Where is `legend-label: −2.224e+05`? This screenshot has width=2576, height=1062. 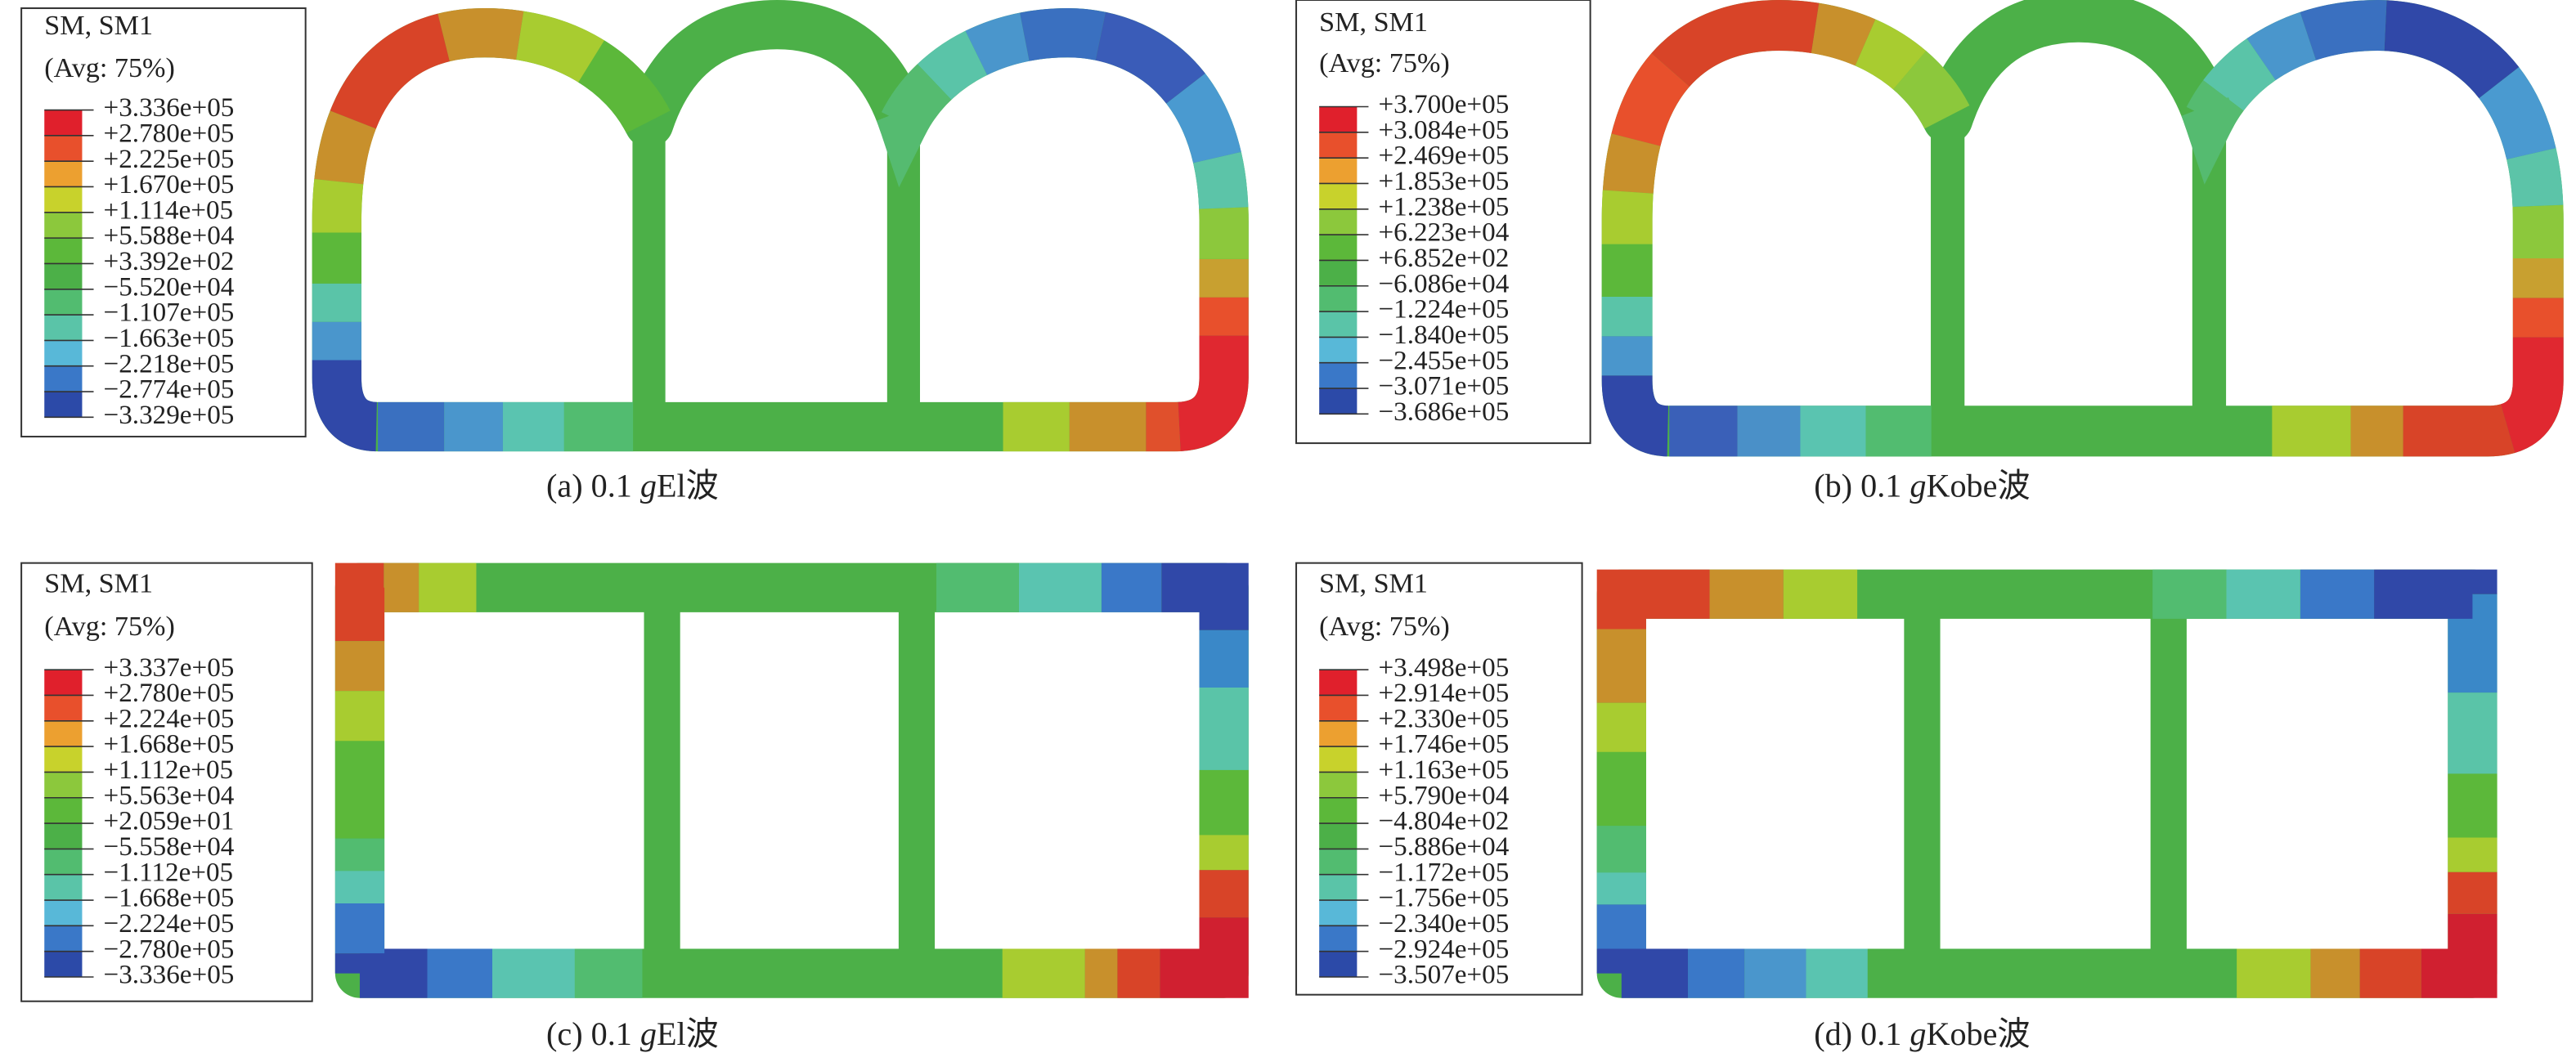
legend-label: −2.224e+05 is located at coordinates (169, 923).